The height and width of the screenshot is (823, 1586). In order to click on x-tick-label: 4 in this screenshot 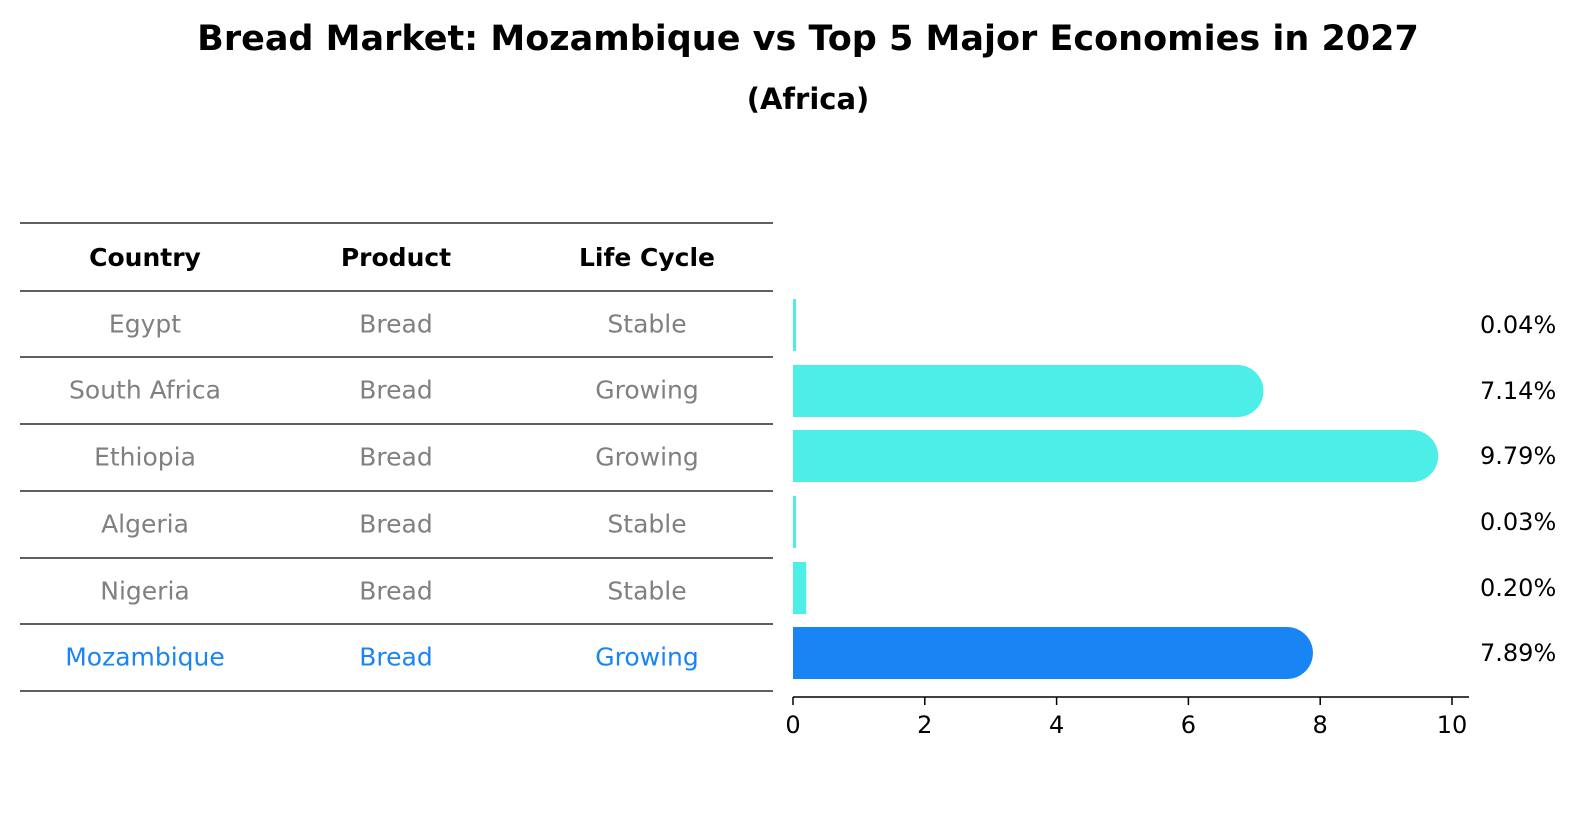, I will do `click(1056, 725)`.